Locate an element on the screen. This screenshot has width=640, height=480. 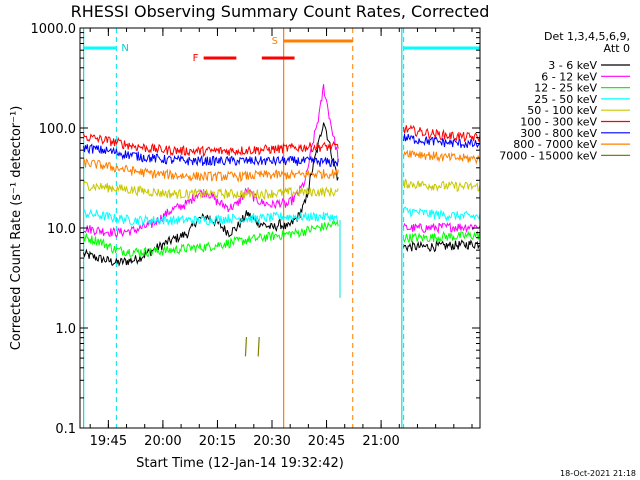
legend-label-4: 50 - 100 keV is located at coordinates (562, 110).